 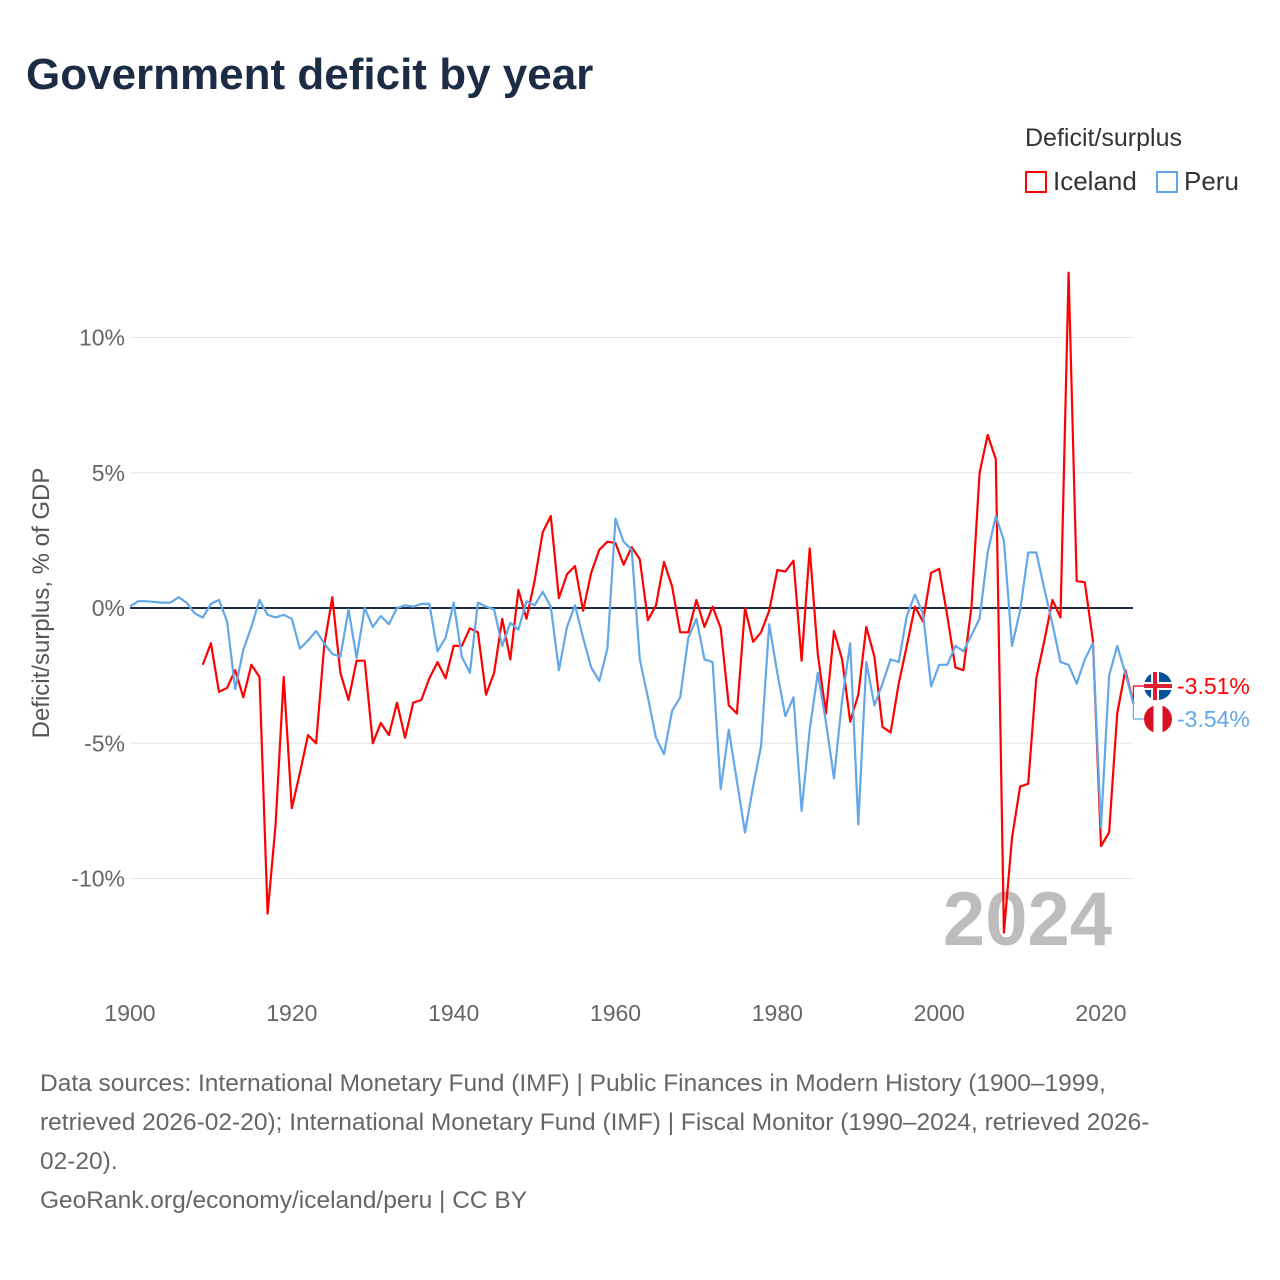 What do you see at coordinates (79, 1161) in the screenshot?
I see `footer-sources-line-3: 02-20).` at bounding box center [79, 1161].